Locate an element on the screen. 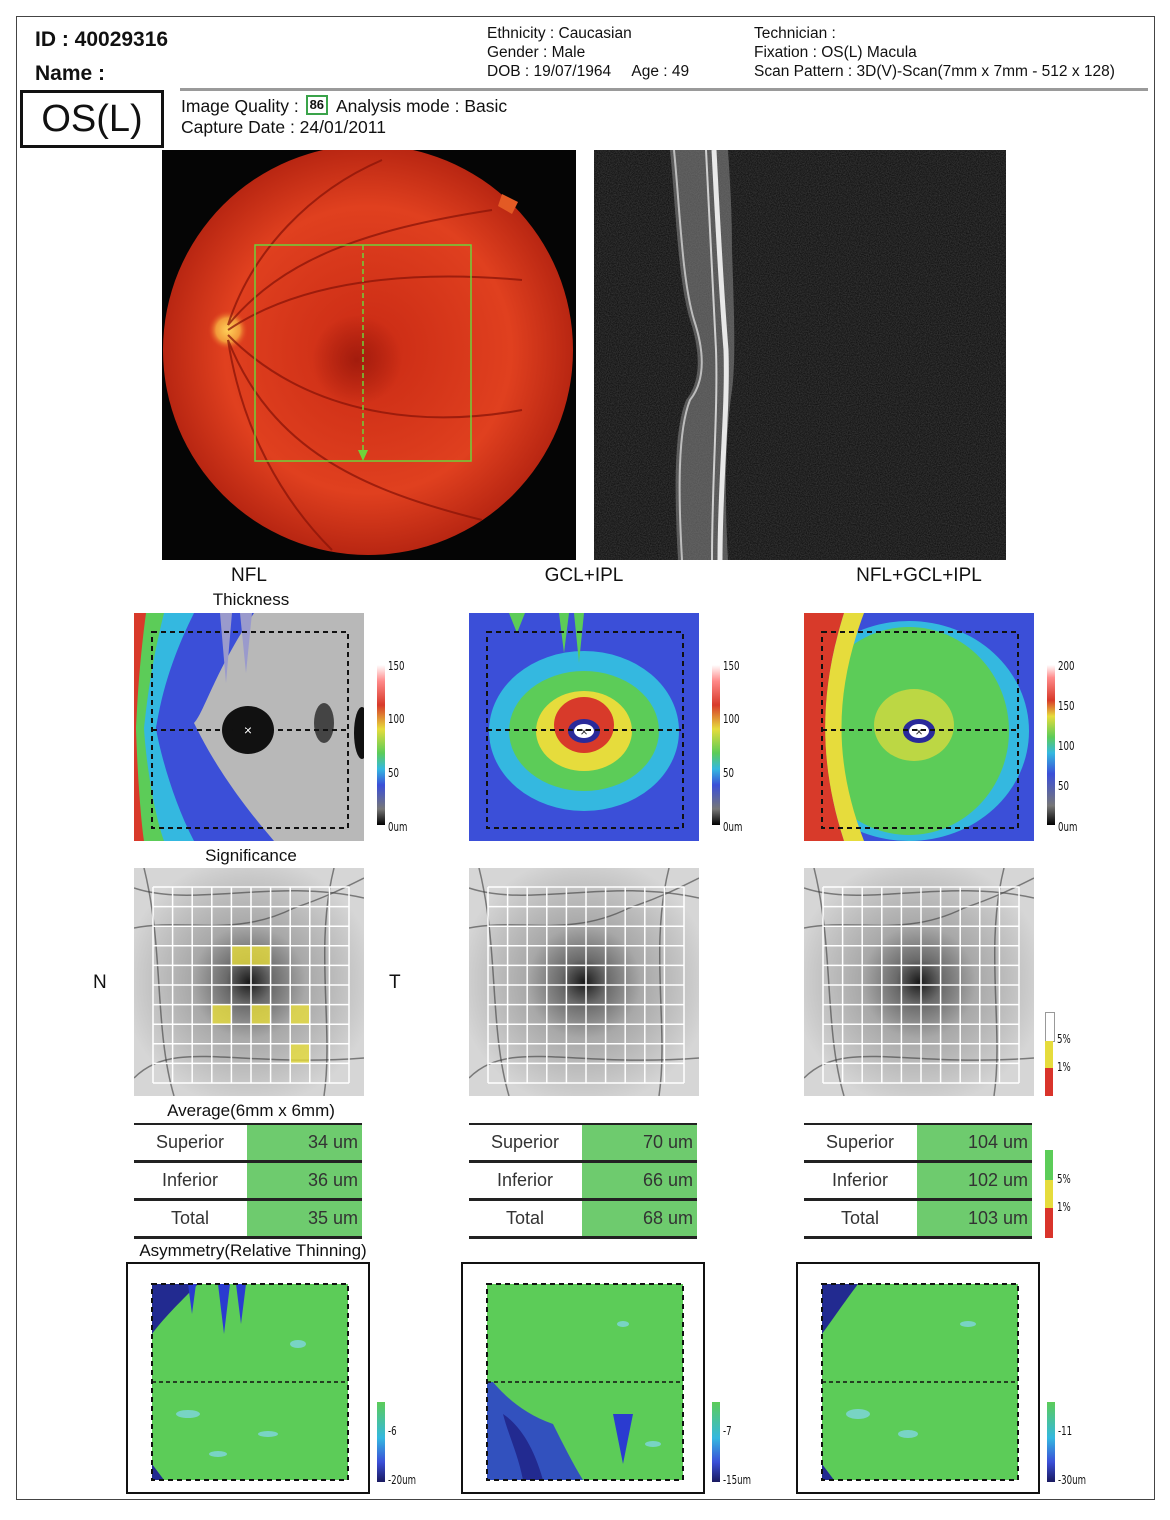  age: Age : 49 is located at coordinates (660, 71).